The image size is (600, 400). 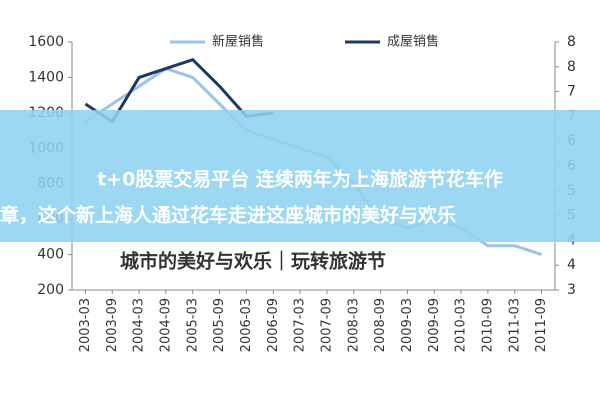 What do you see at coordinates (407, 325) in the screenshot?
I see `x-tick-label: 2009-03` at bounding box center [407, 325].